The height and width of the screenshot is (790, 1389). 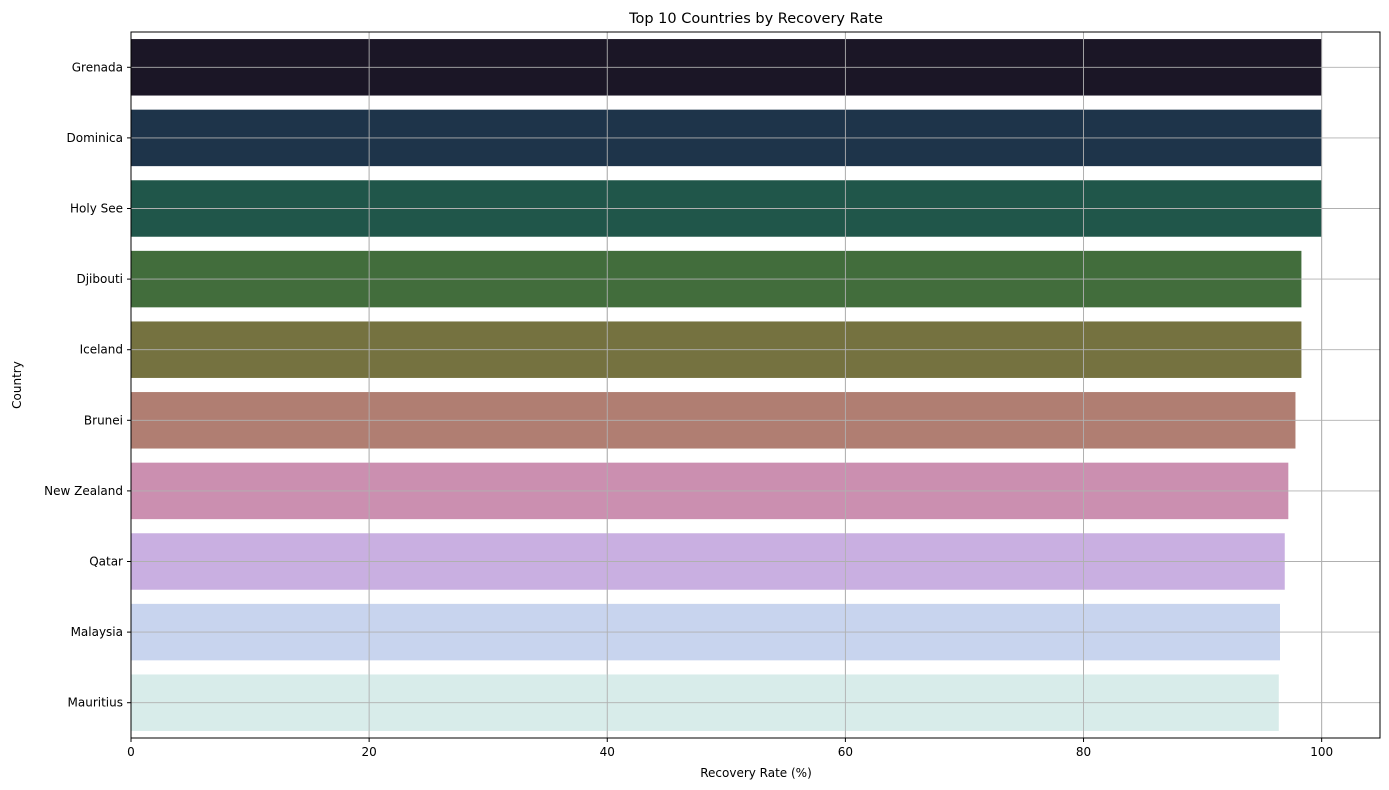 I want to click on y-tick-label: New Zealand, so click(x=83, y=491).